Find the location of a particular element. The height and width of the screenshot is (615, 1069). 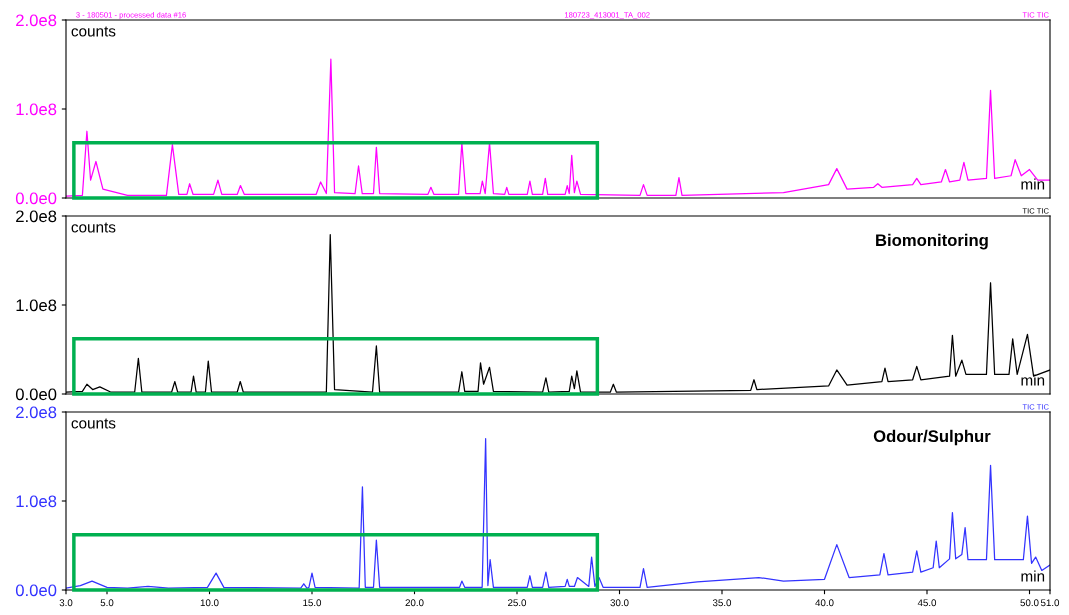

text: Biomonitoring is located at coordinates (932, 241).